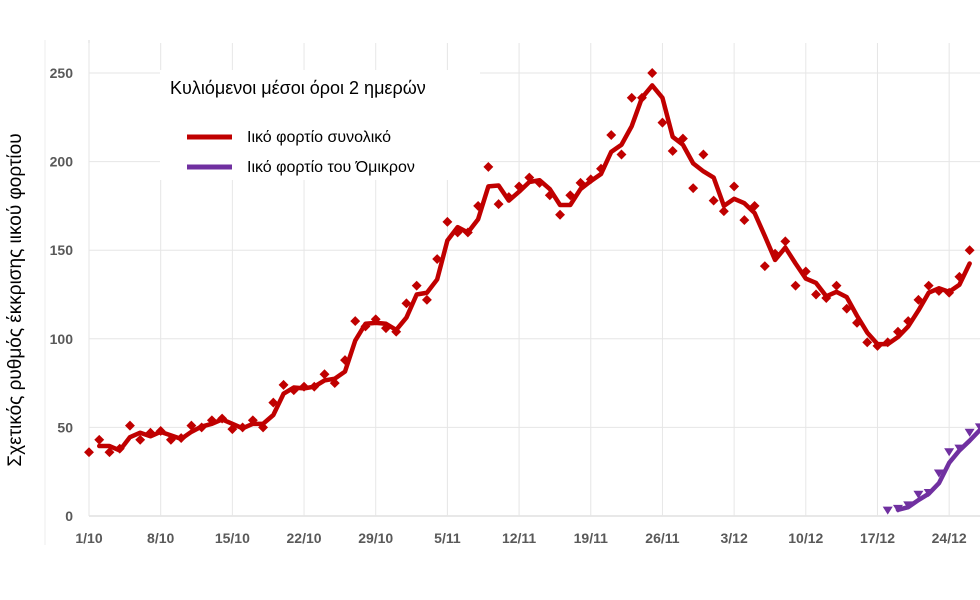  I want to click on y-tick-label: 150, so click(62, 250).